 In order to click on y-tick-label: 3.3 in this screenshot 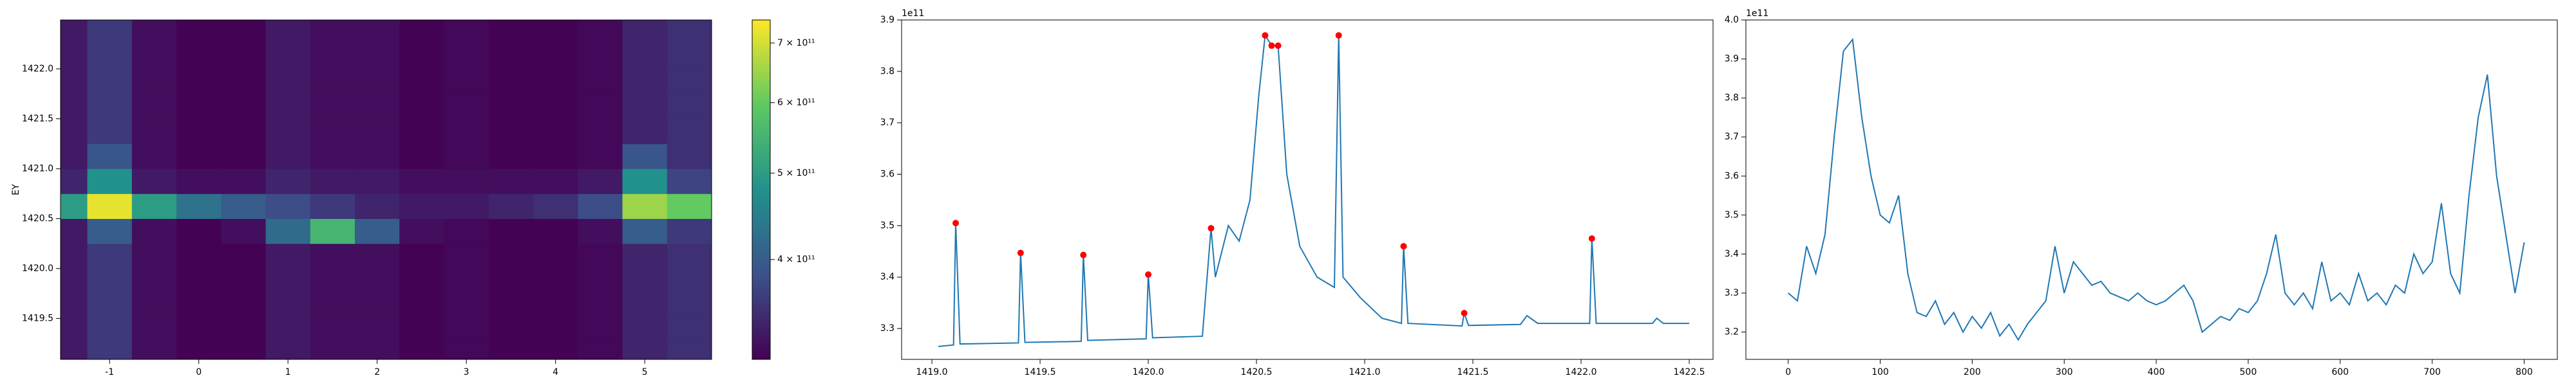, I will do `click(887, 328)`.